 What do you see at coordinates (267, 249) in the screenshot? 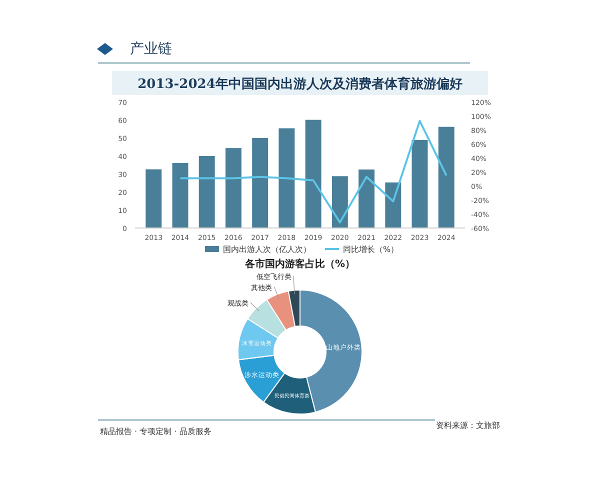
I see `legend-label: 国内出游人次（亿人次）` at bounding box center [267, 249].